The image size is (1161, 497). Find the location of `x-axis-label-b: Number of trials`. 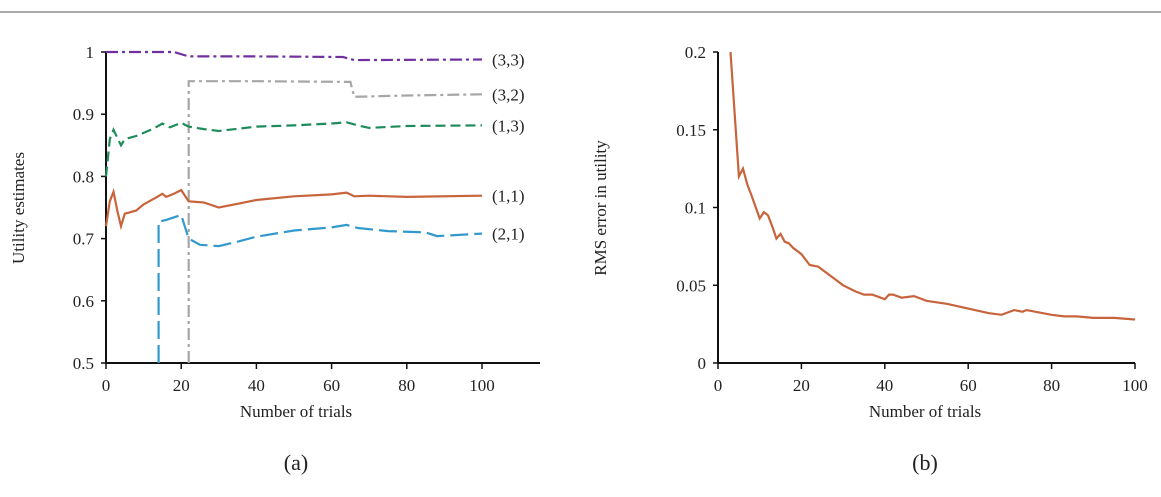

x-axis-label-b: Number of trials is located at coordinates (925, 411).